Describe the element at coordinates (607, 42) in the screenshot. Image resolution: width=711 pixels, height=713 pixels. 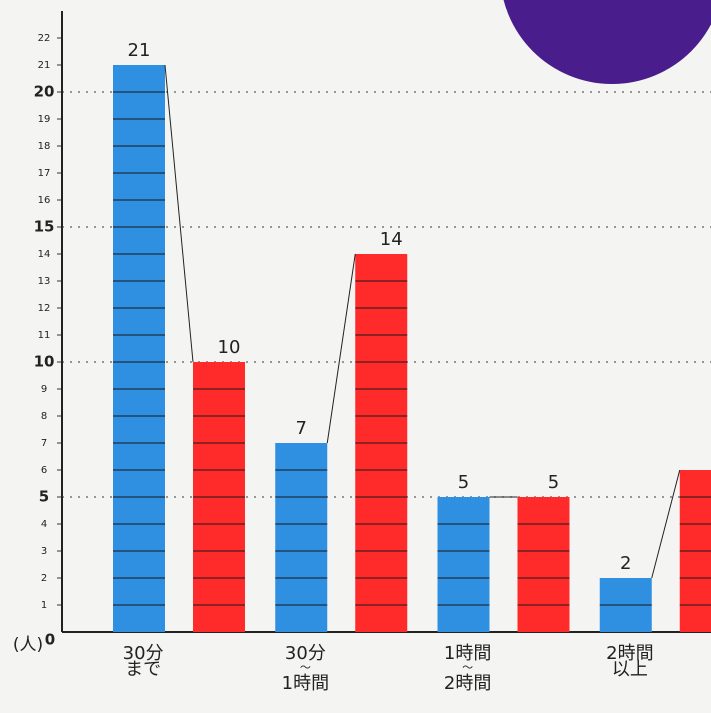
I see `decoration-circle` at that location.